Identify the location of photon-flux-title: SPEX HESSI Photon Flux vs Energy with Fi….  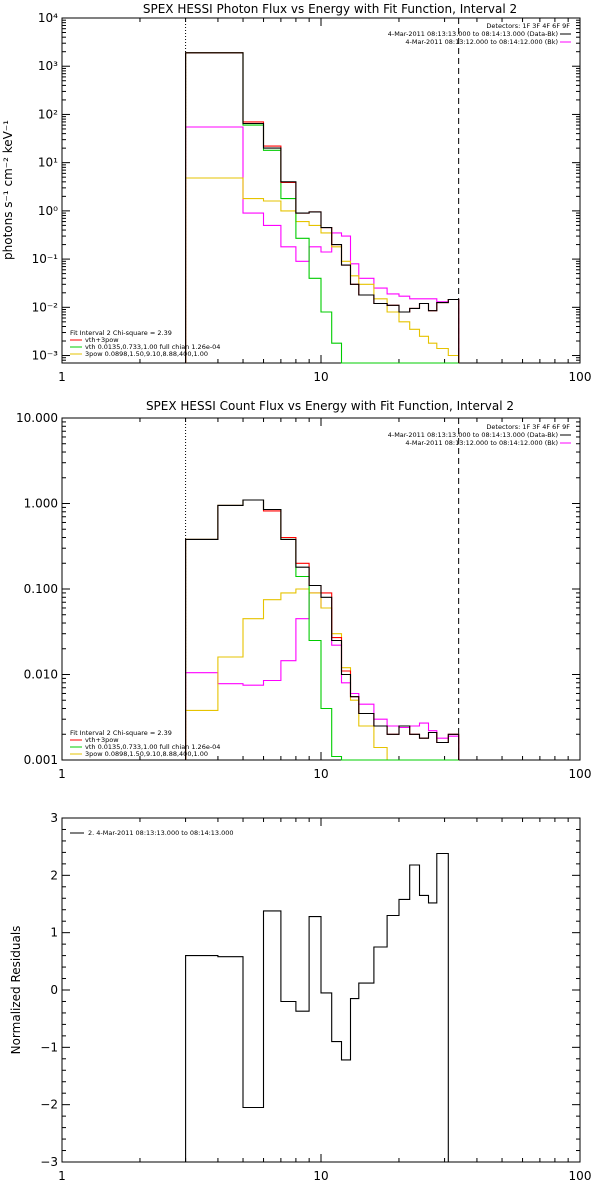
(330, 9).